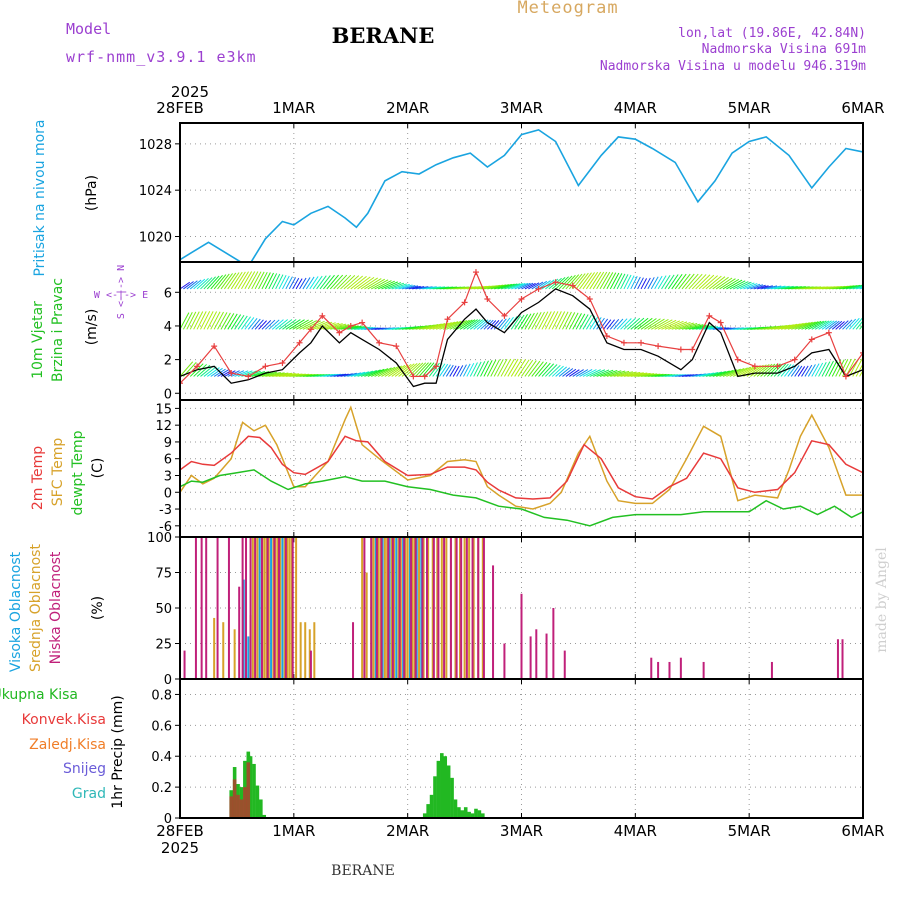 Image resolution: width=900 pixels, height=900 pixels. Describe the element at coordinates (118, 751) in the screenshot. I see `precip-unit: 1hr Precip (mm)` at that location.